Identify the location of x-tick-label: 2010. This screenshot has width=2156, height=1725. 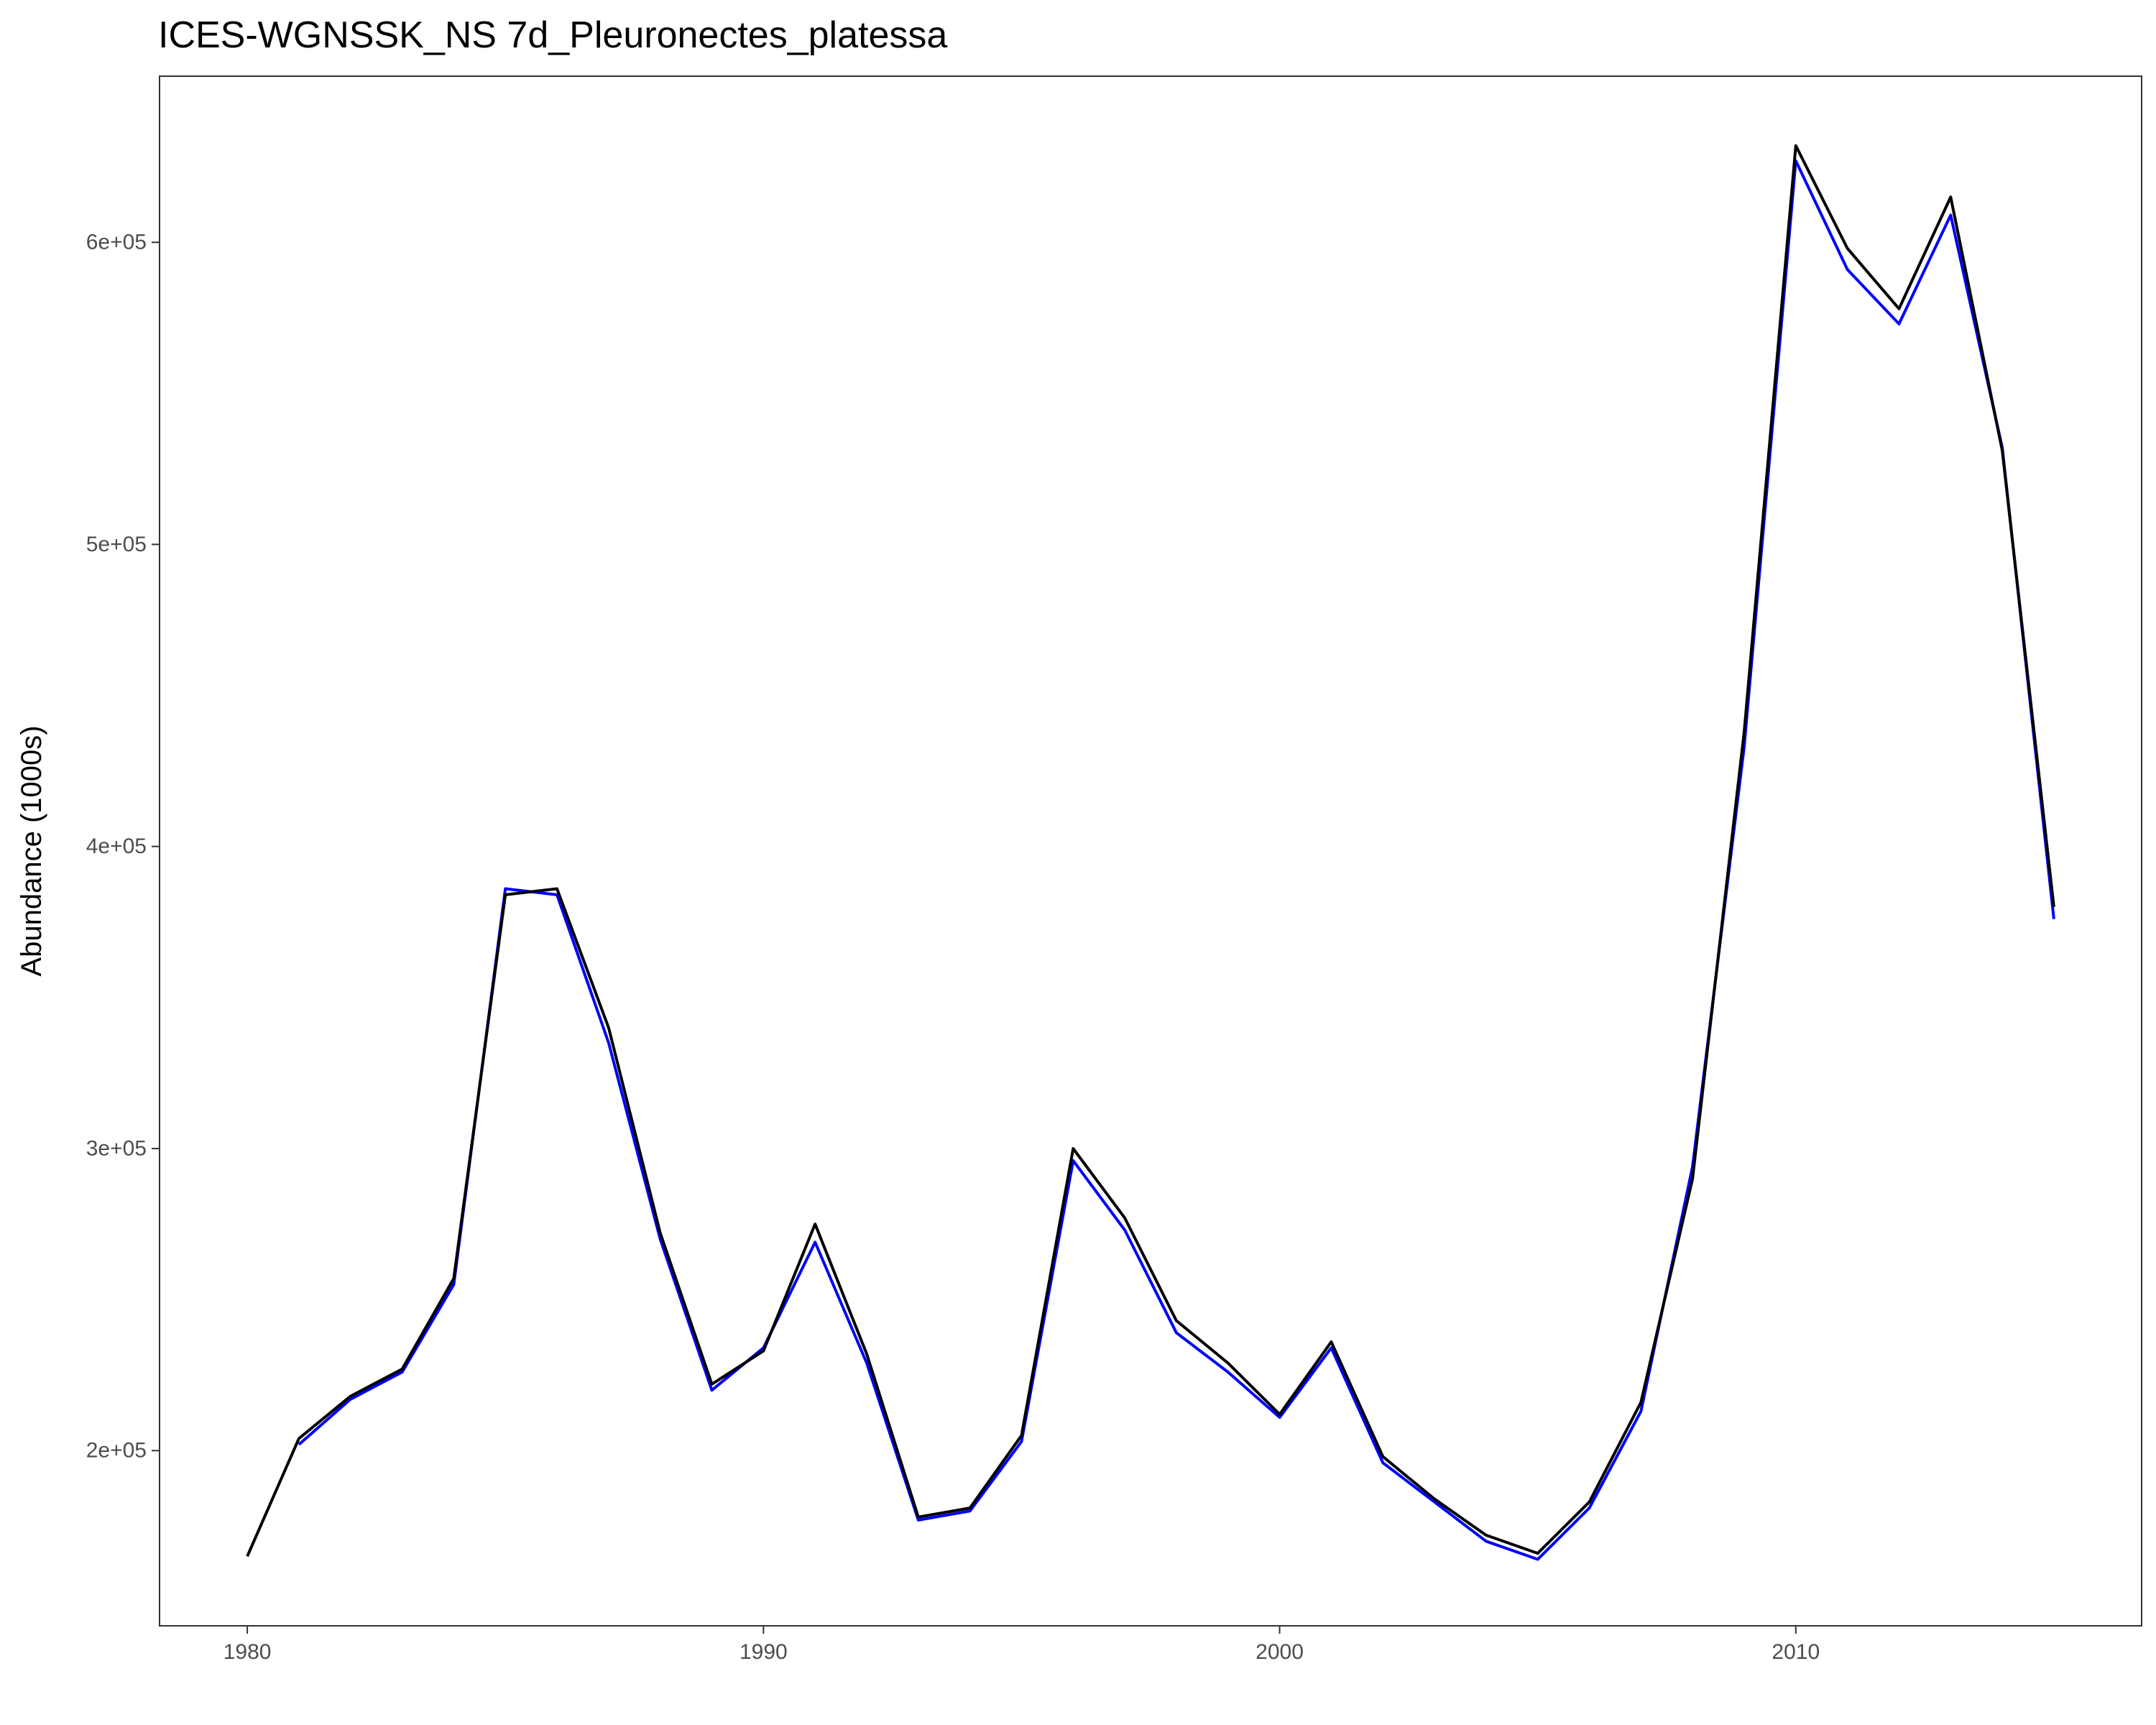
(1796, 1652).